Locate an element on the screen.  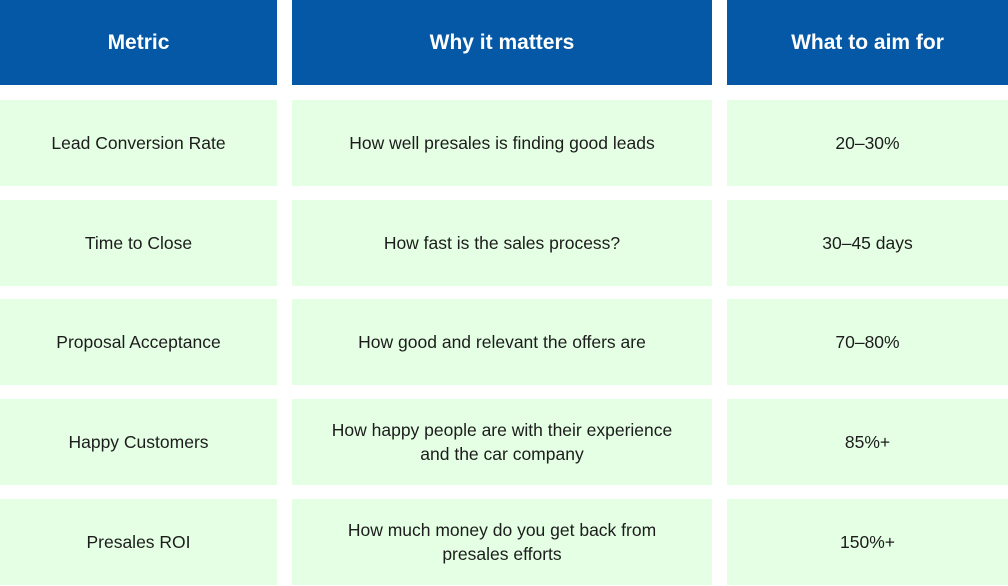
table-row-metric: Happy Customers is located at coordinates (138, 442).